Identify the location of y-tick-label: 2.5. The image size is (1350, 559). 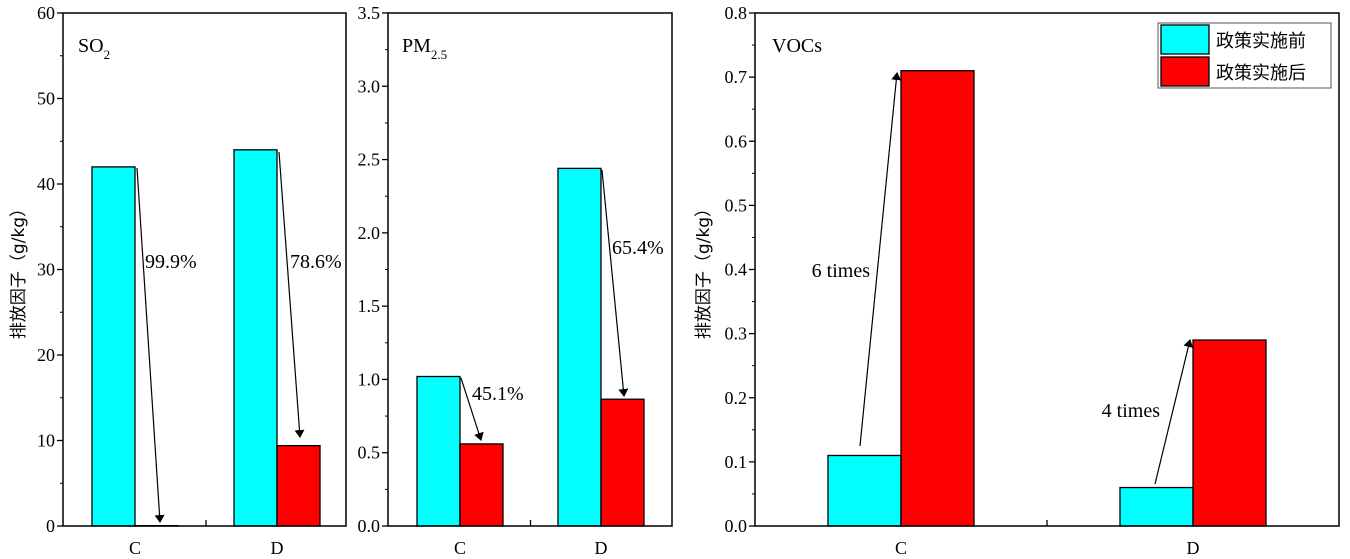
(369, 160).